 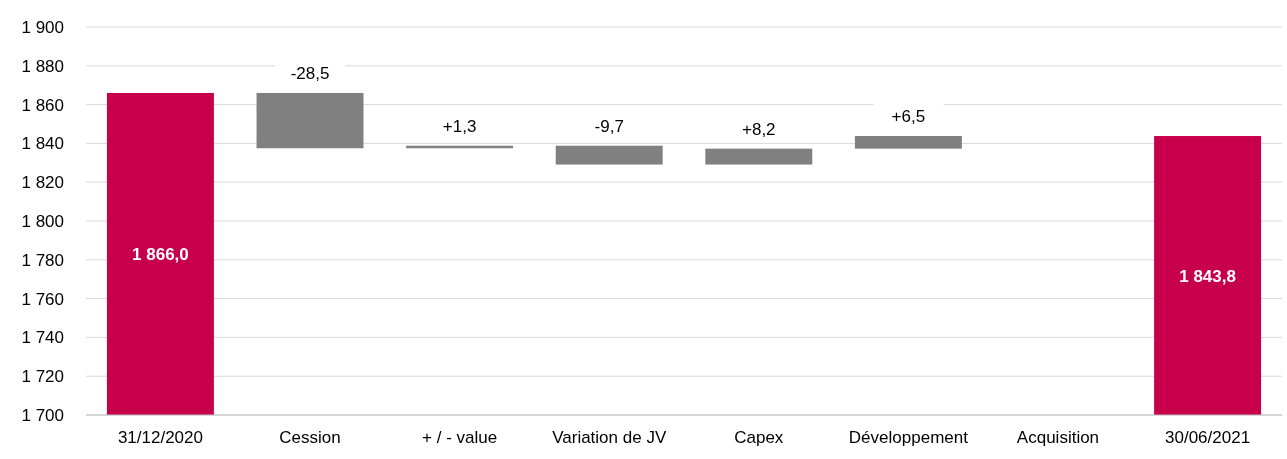 I want to click on x-tick-label: Acquisition, so click(x=1058, y=437).